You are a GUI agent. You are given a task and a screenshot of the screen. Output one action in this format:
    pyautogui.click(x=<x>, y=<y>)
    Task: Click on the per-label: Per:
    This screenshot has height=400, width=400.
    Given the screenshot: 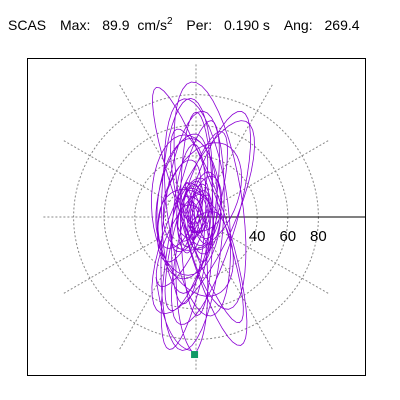 What is the action you would take?
    pyautogui.click(x=199, y=25)
    